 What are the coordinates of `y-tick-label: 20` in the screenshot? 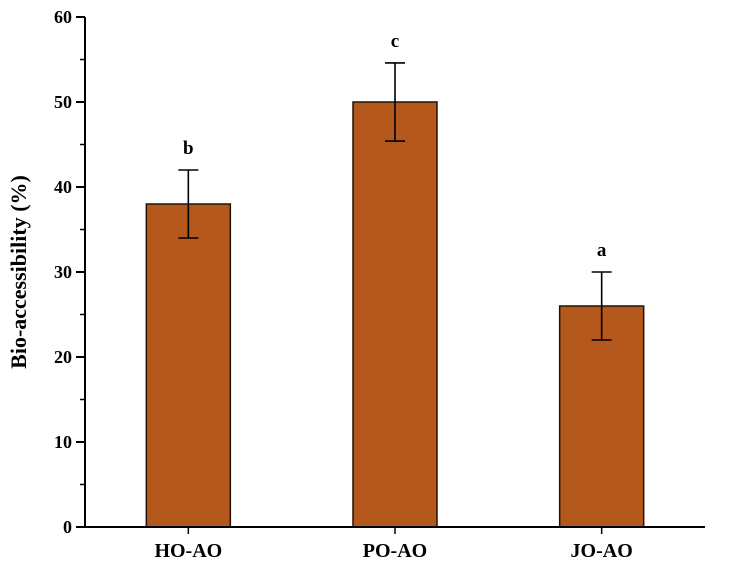 It's located at (63, 357).